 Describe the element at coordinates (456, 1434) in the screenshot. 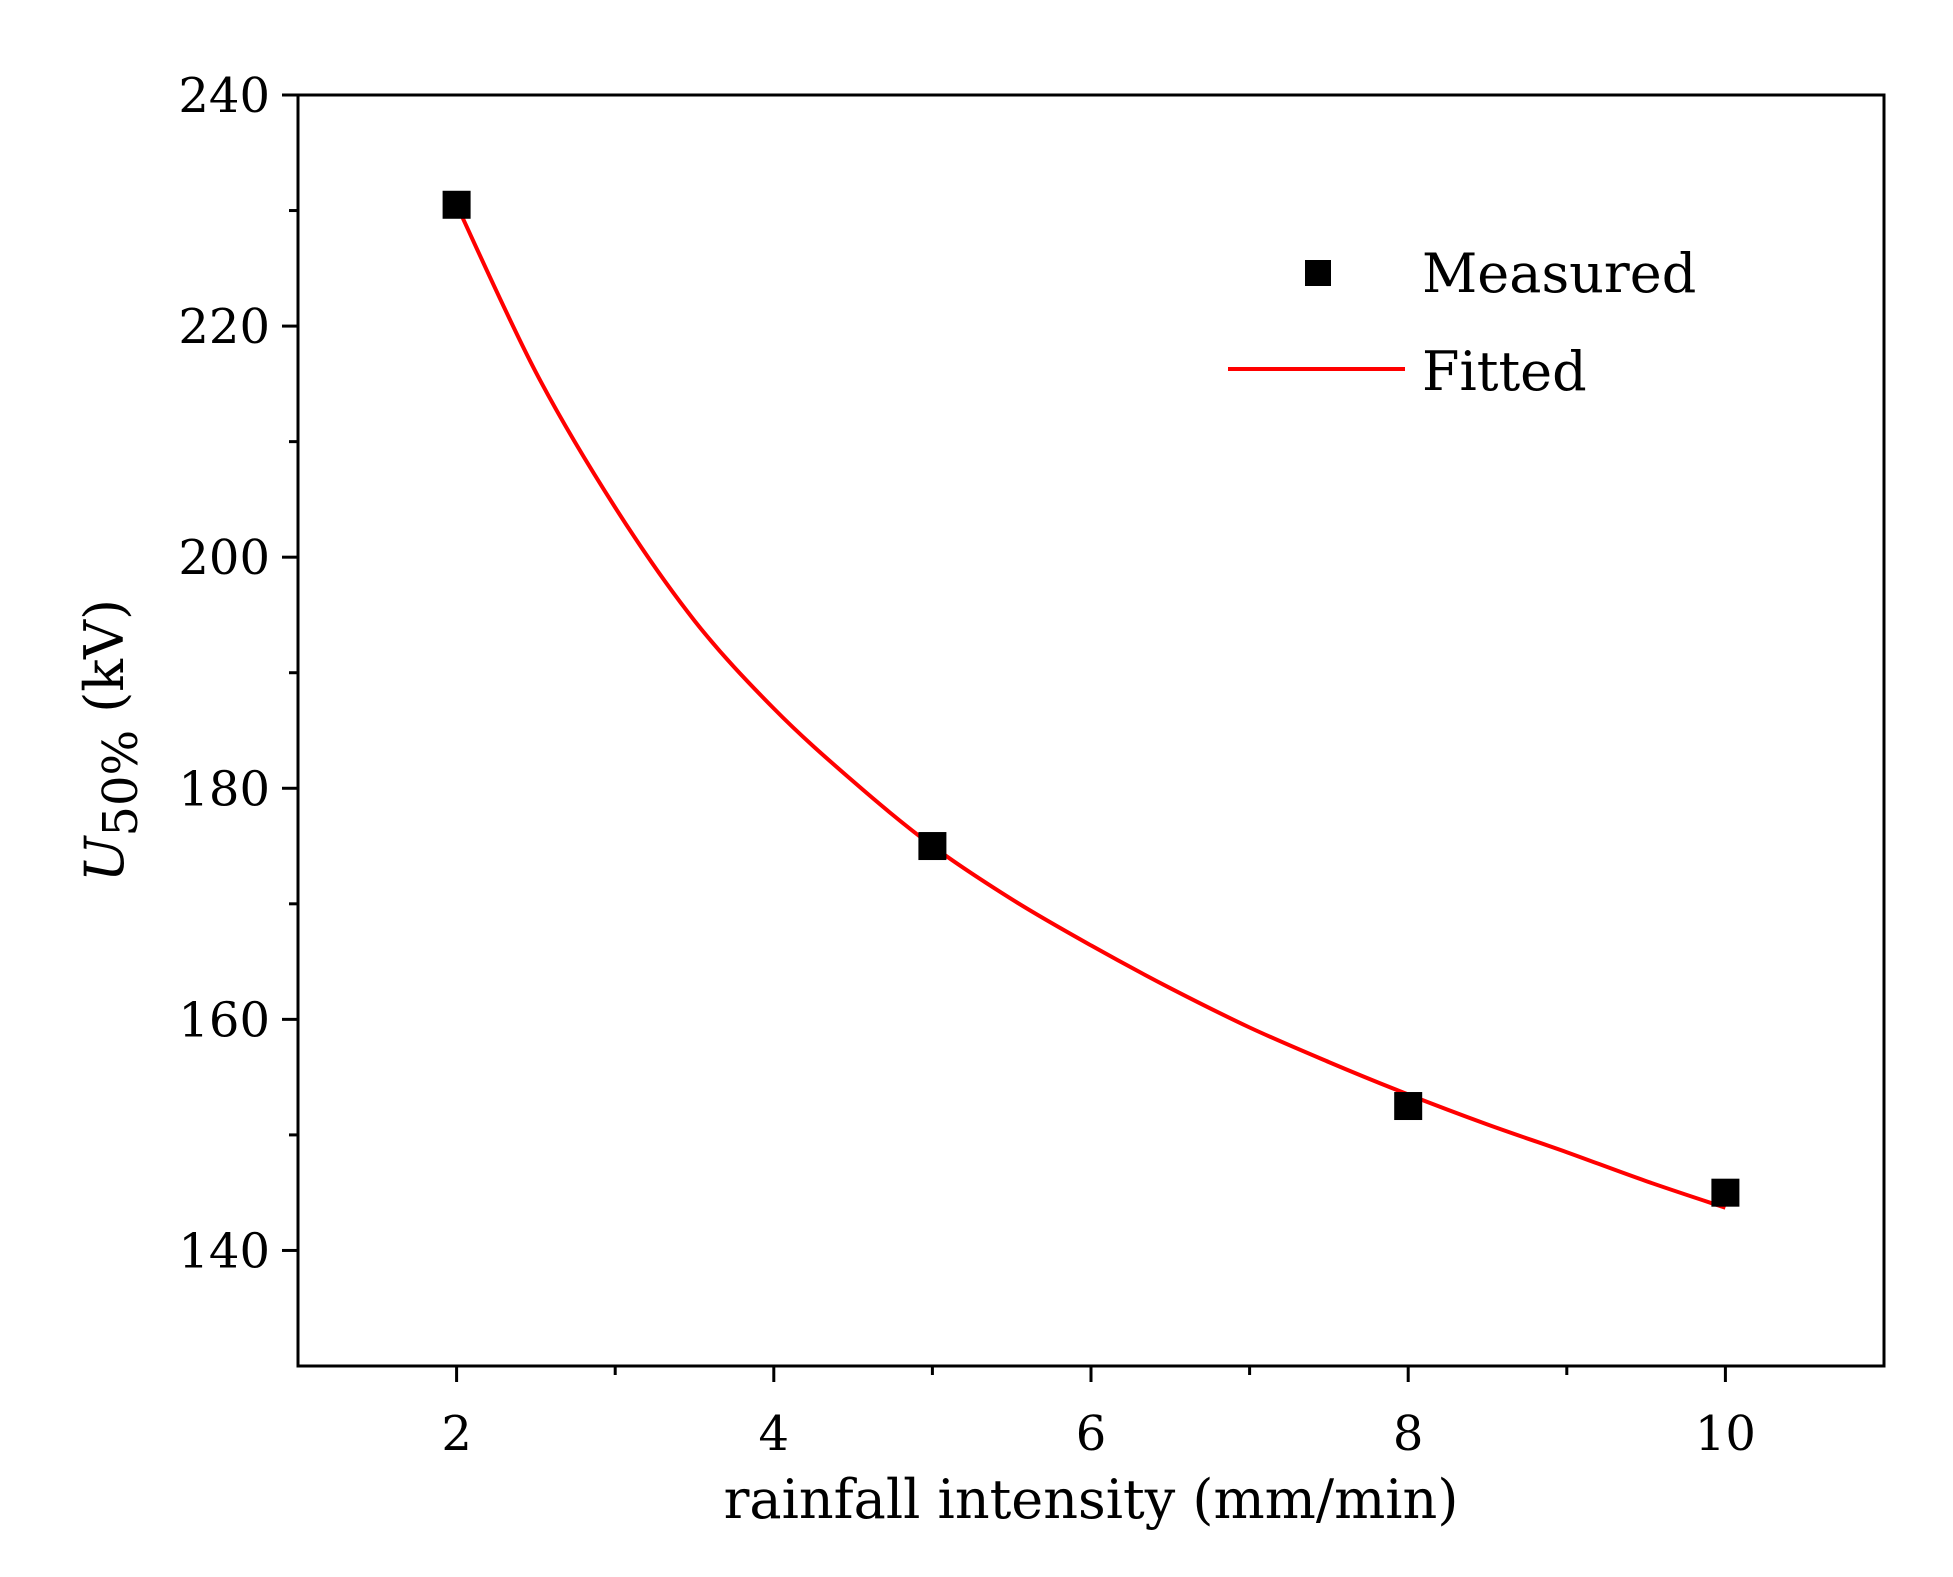

I see `x-tick-label: 2` at that location.